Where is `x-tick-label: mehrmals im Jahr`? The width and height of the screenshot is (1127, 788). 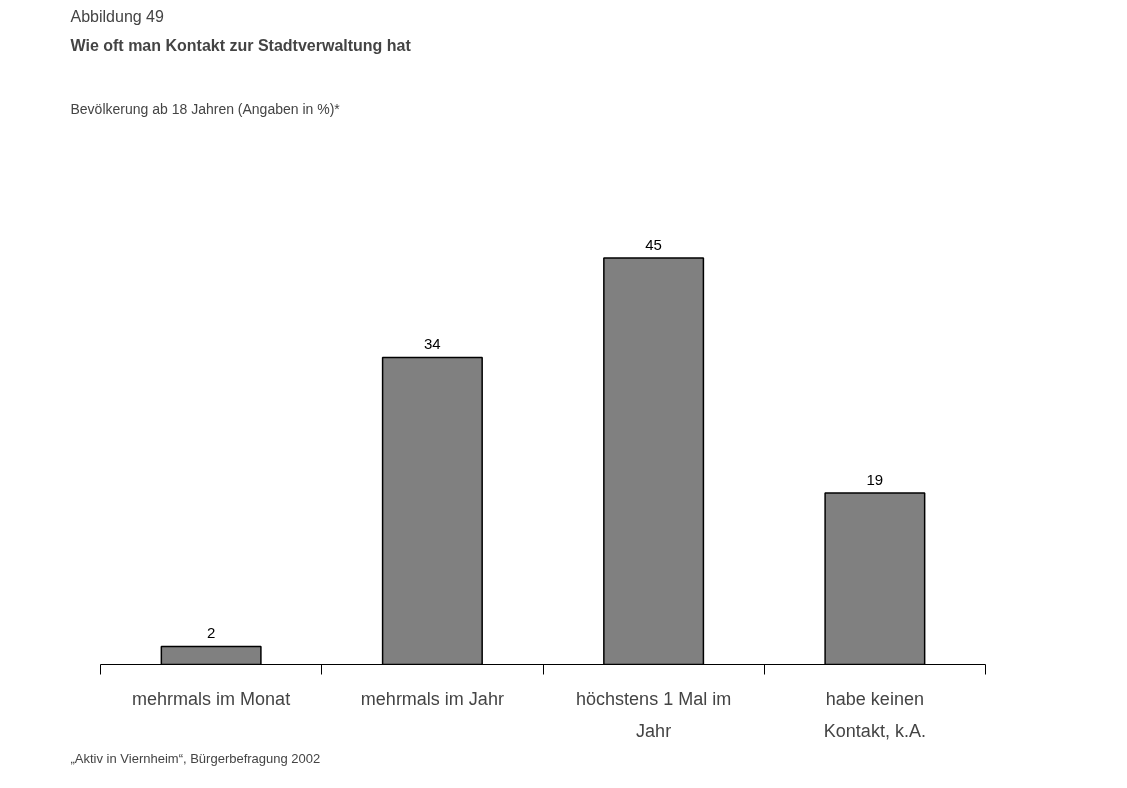 x-tick-label: mehrmals im Jahr is located at coordinates (432, 698).